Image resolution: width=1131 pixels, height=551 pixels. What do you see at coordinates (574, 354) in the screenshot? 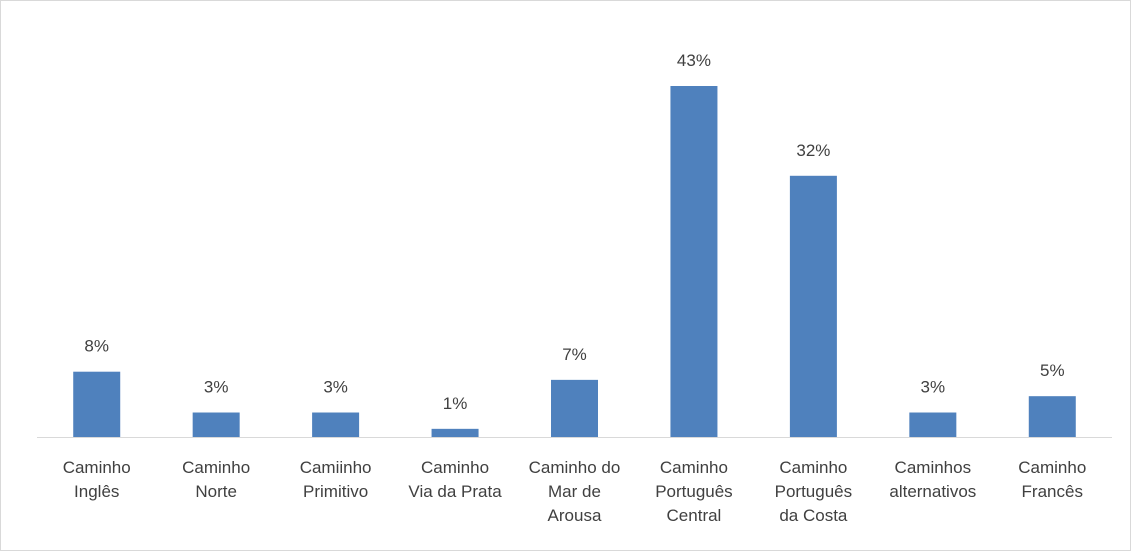
I see `data-label: 7%` at bounding box center [574, 354].